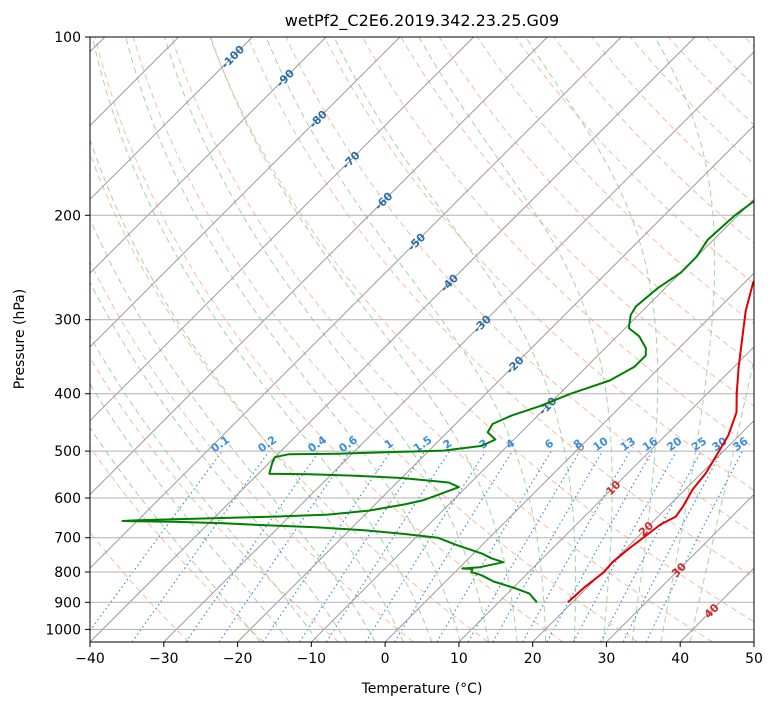 The width and height of the screenshot is (775, 708). I want to click on x-tick-label: 0, so click(385, 659).